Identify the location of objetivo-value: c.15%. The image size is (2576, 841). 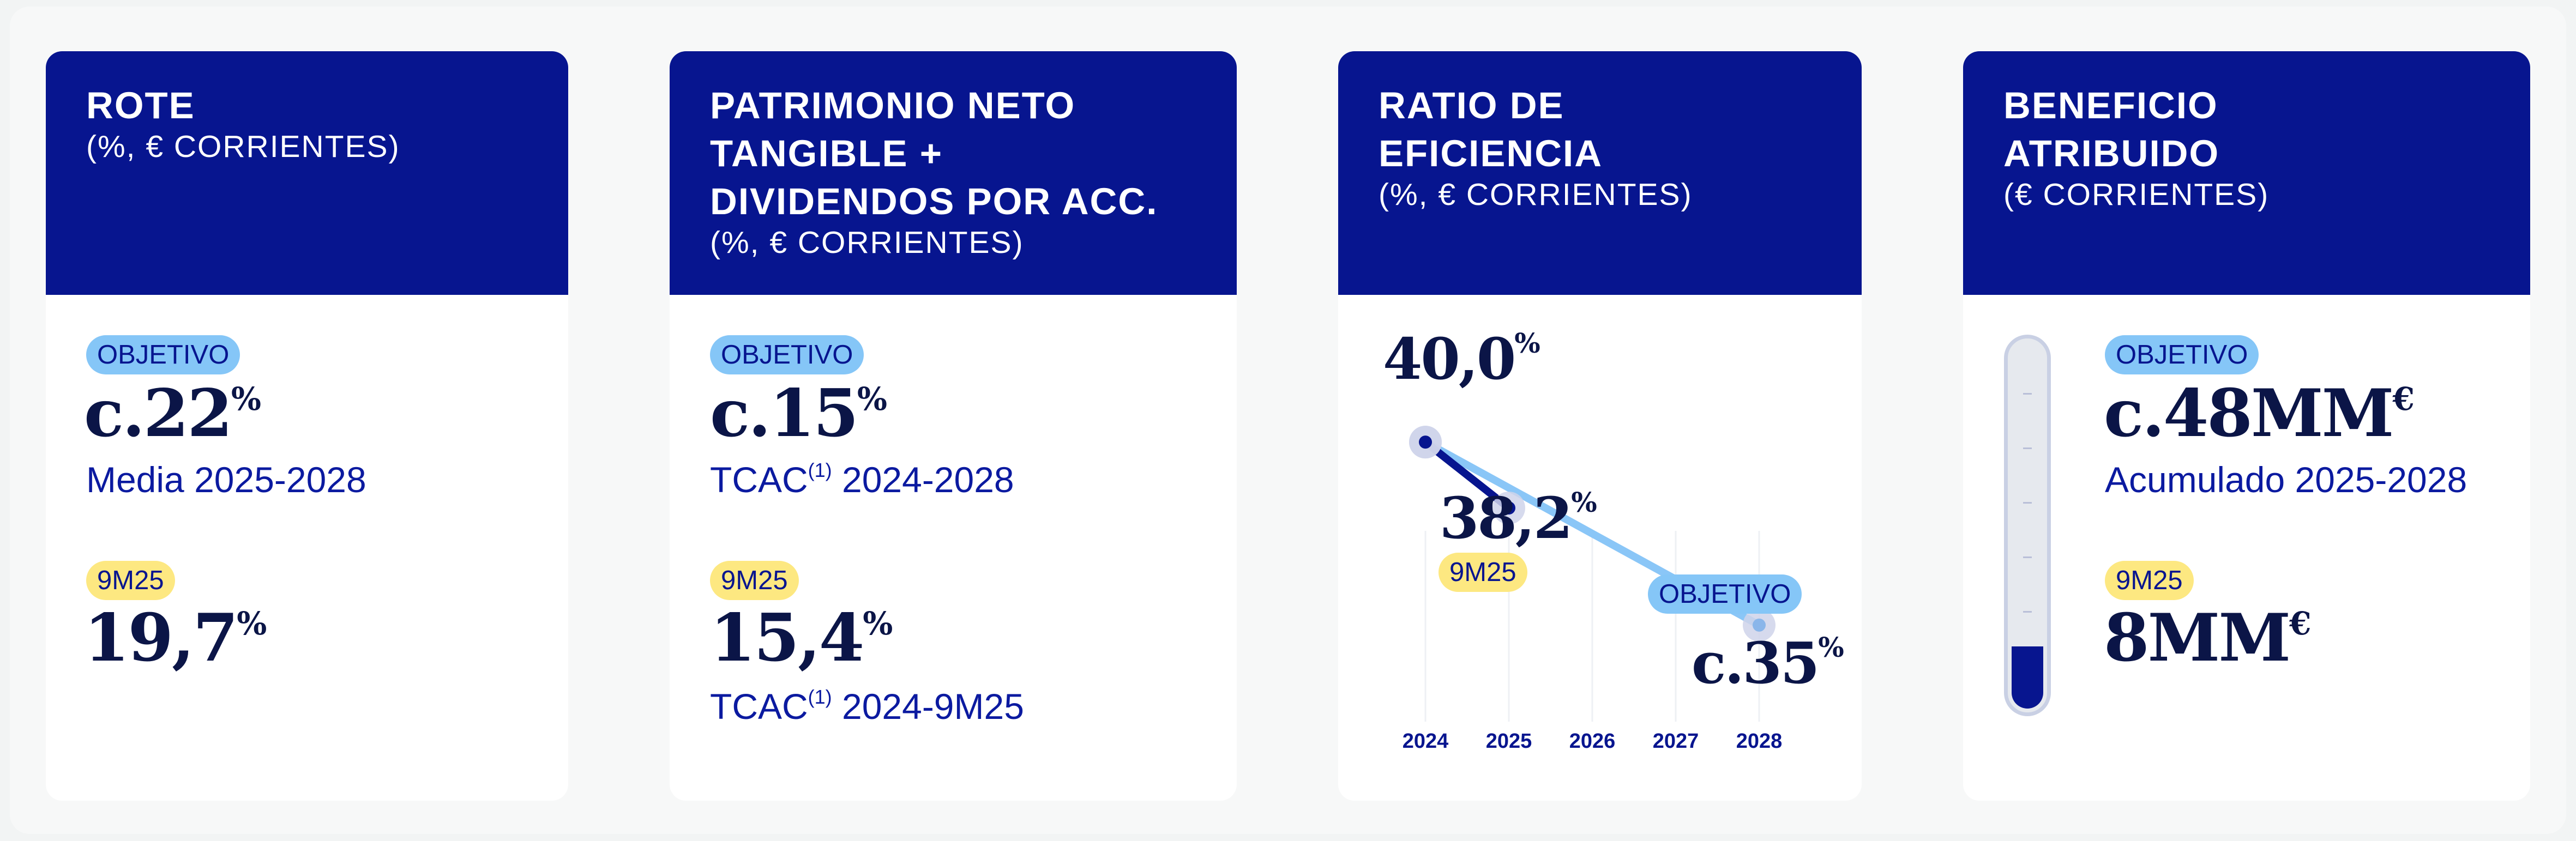
(798, 413).